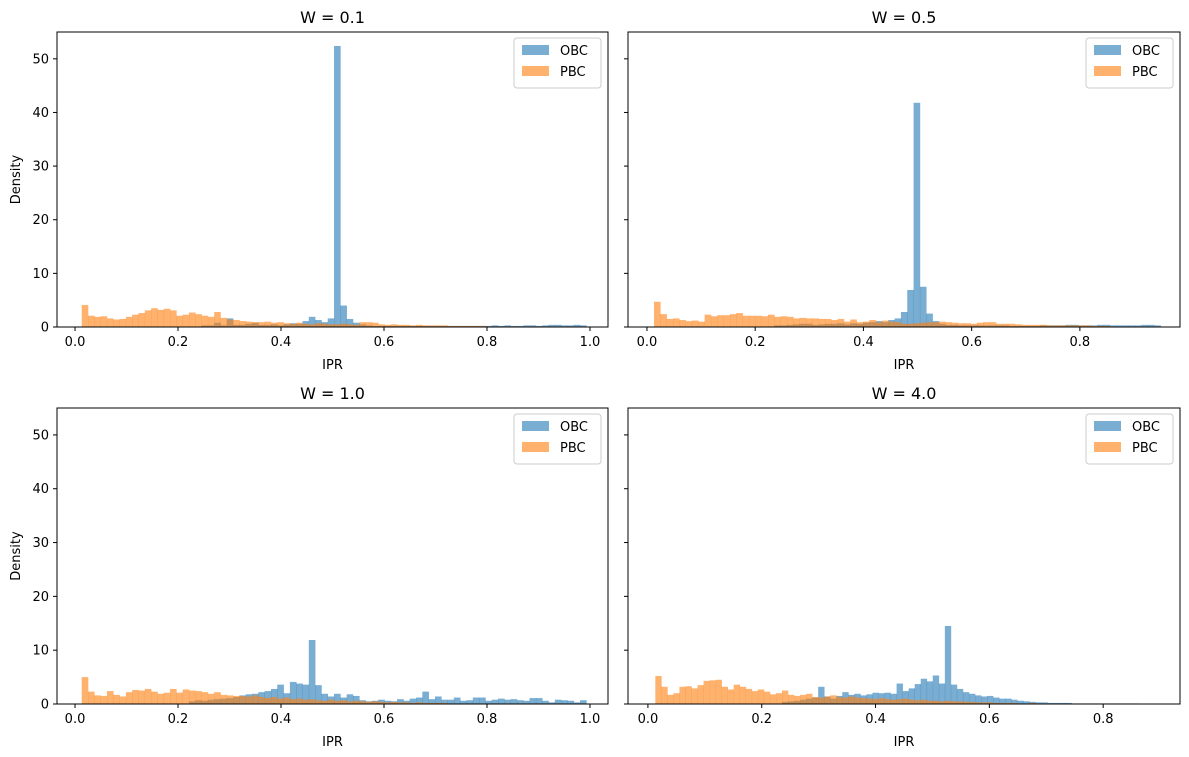 Image resolution: width=1189 pixels, height=757 pixels. I want to click on x-tick-label: 0.4, so click(875, 719).